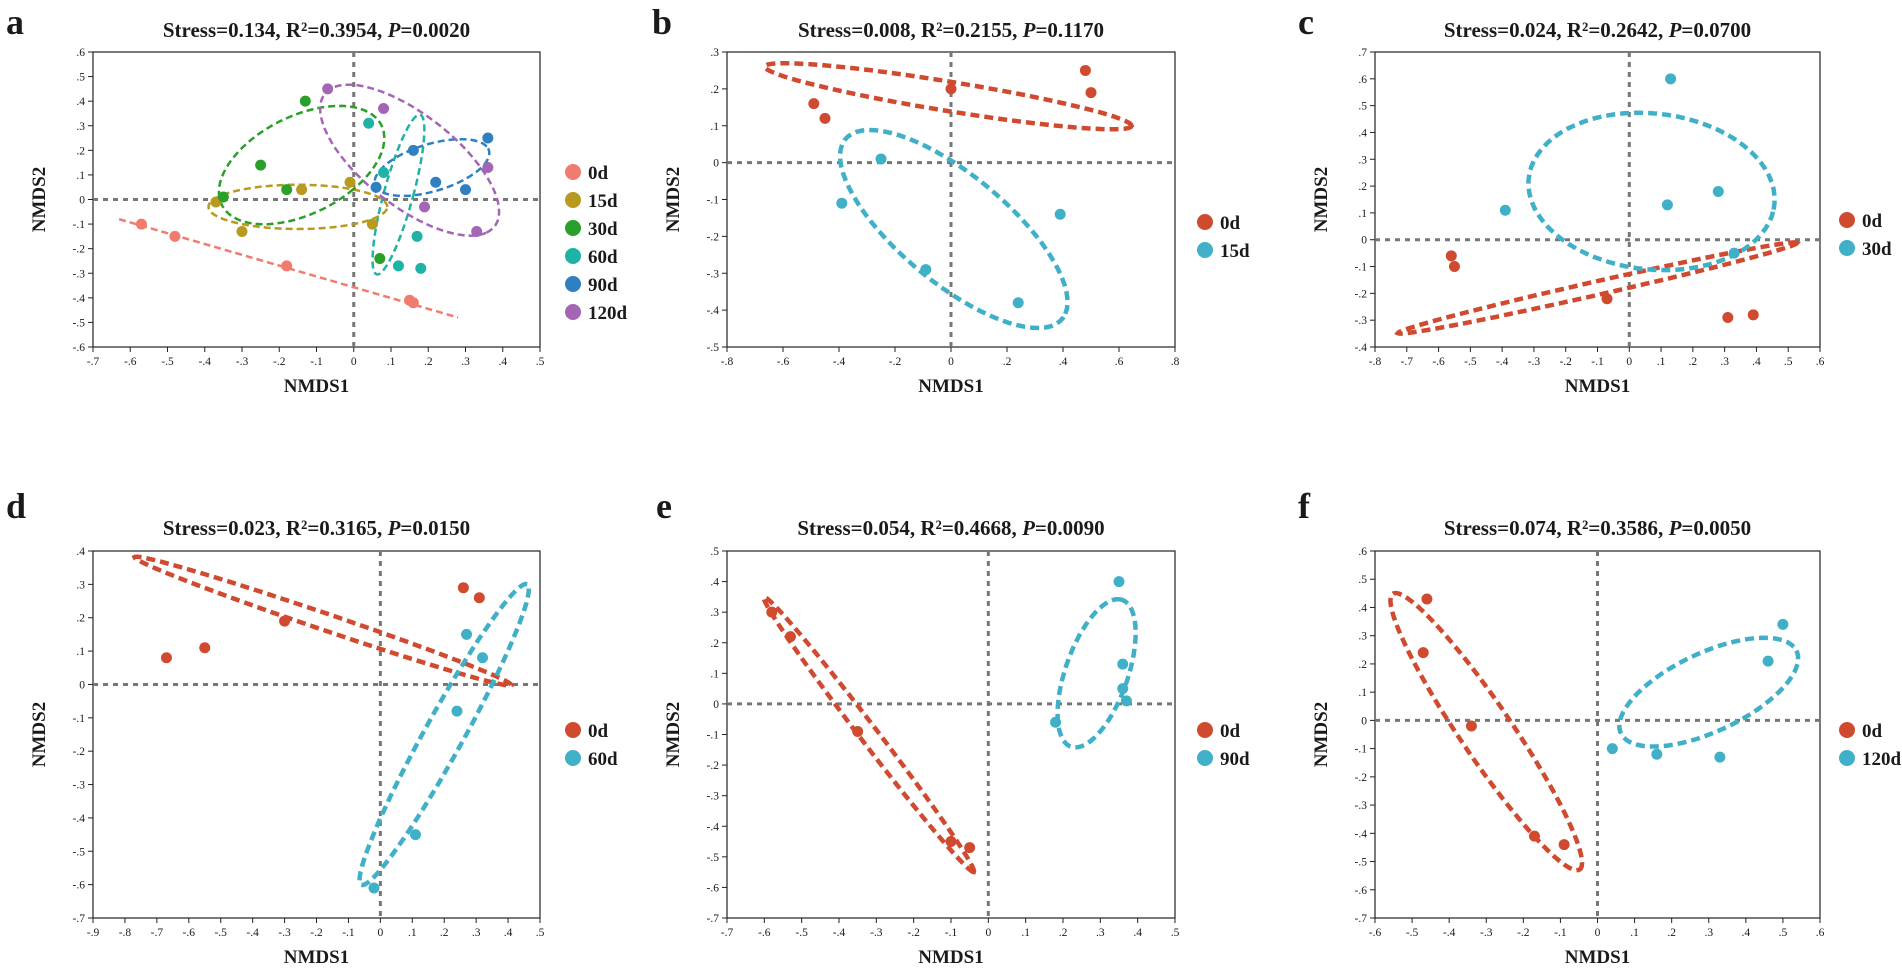 The width and height of the screenshot is (1902, 979). What do you see at coordinates (662, 22) in the screenshot?
I see `panel-letter: b` at bounding box center [662, 22].